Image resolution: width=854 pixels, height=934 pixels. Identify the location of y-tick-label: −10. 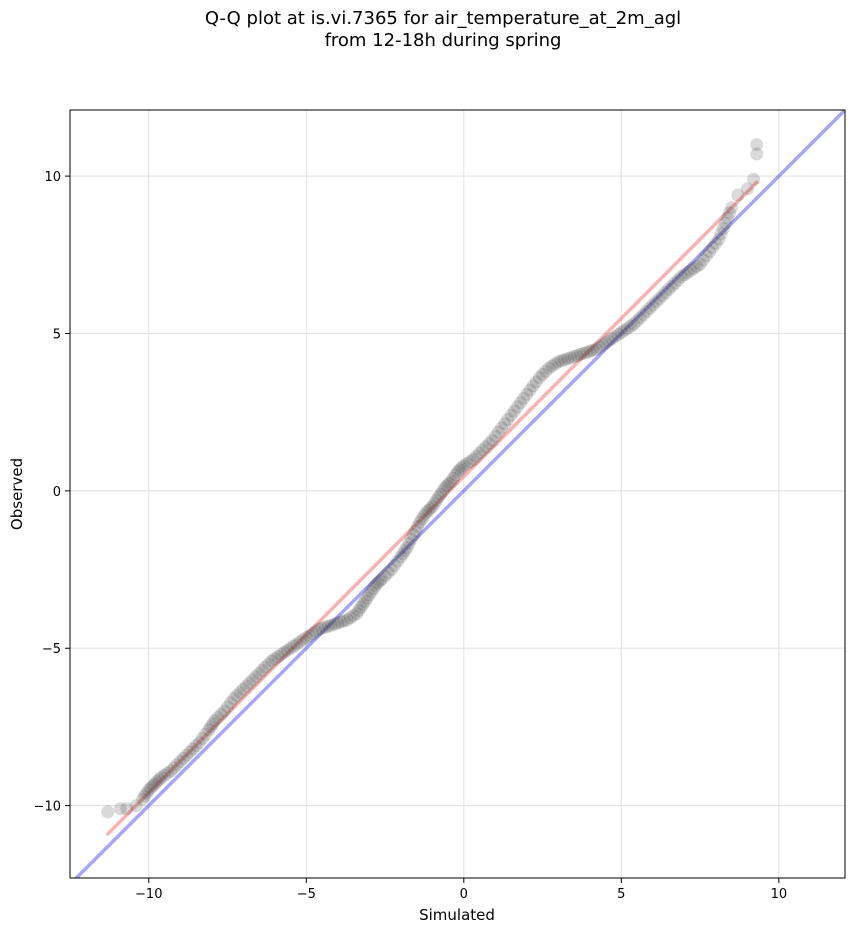
(47, 807).